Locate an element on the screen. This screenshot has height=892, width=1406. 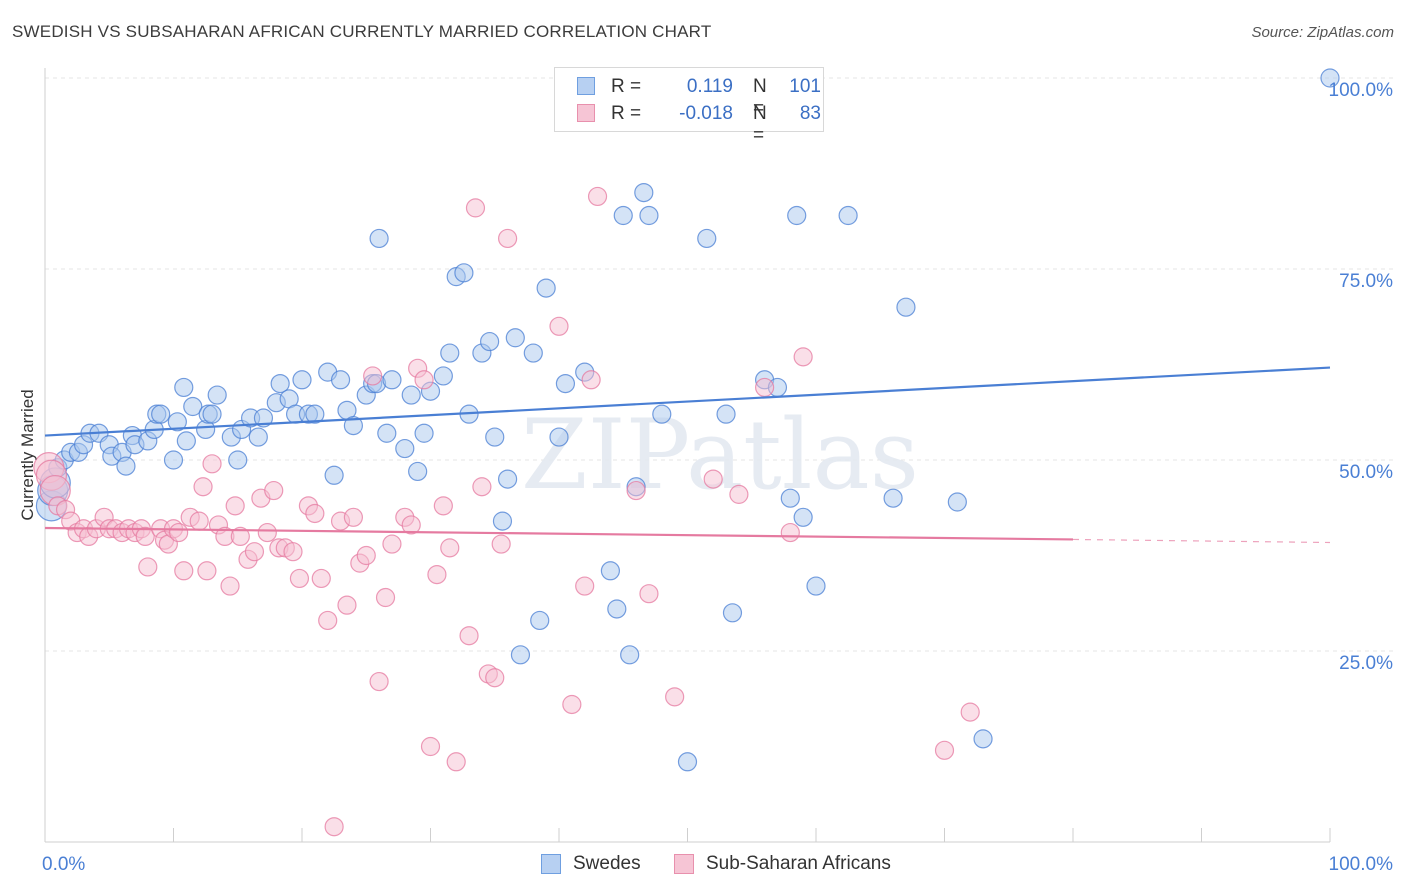
legend-swatch-sub-saharan is located at coordinates (586, 113).